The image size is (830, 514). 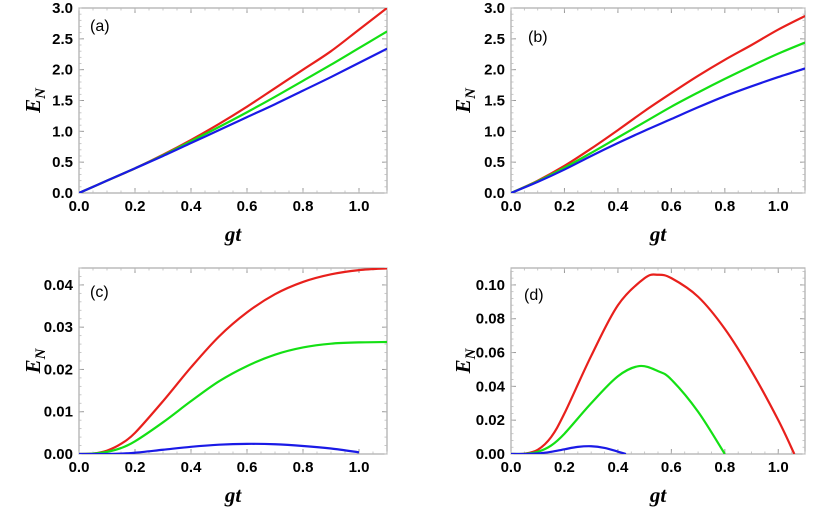 What do you see at coordinates (99, 292) in the screenshot?
I see `panel-label: (c)` at bounding box center [99, 292].